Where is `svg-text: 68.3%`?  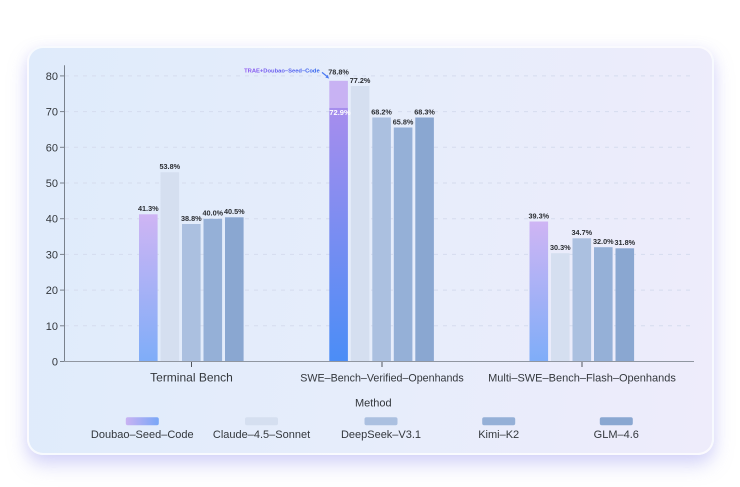
svg-text: 68.3% is located at coordinates (424, 111).